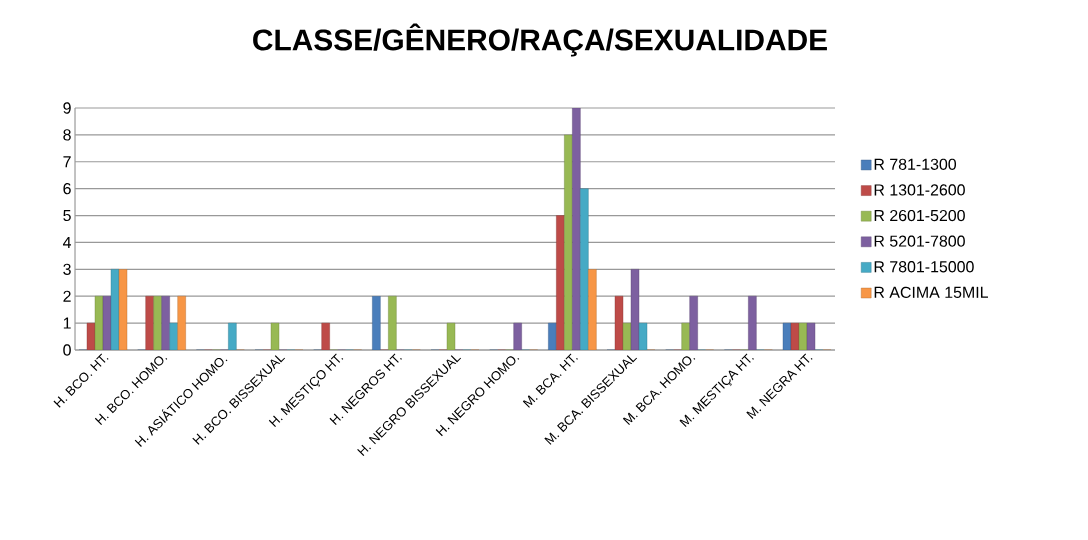 This screenshot has width=1088, height=540. I want to click on legend-label: R 5201-7800, so click(919, 241).